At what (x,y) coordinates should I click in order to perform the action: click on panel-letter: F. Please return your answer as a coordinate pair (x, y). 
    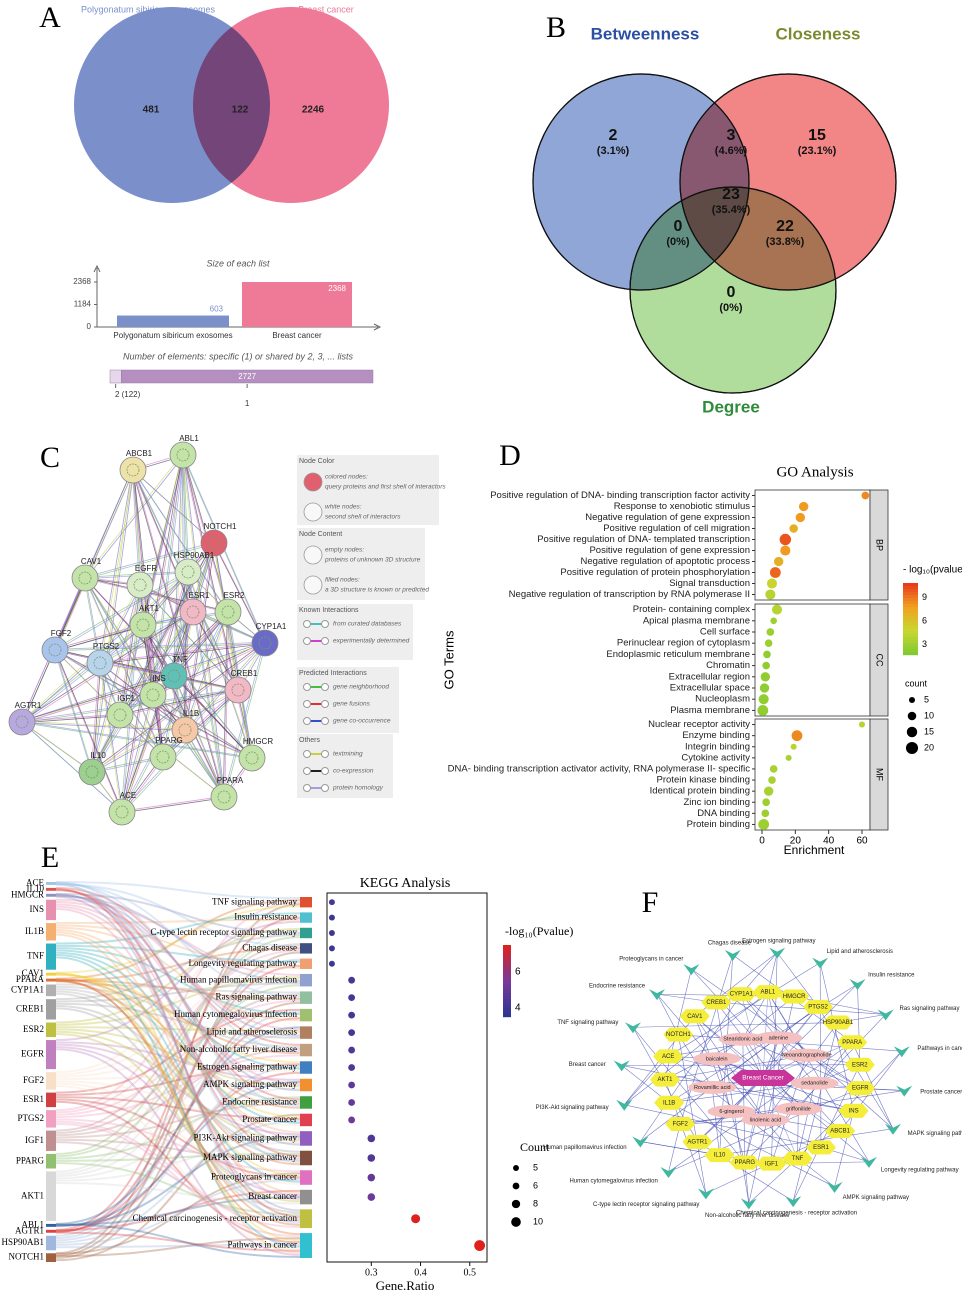
    Looking at the image, I should click on (650, 902).